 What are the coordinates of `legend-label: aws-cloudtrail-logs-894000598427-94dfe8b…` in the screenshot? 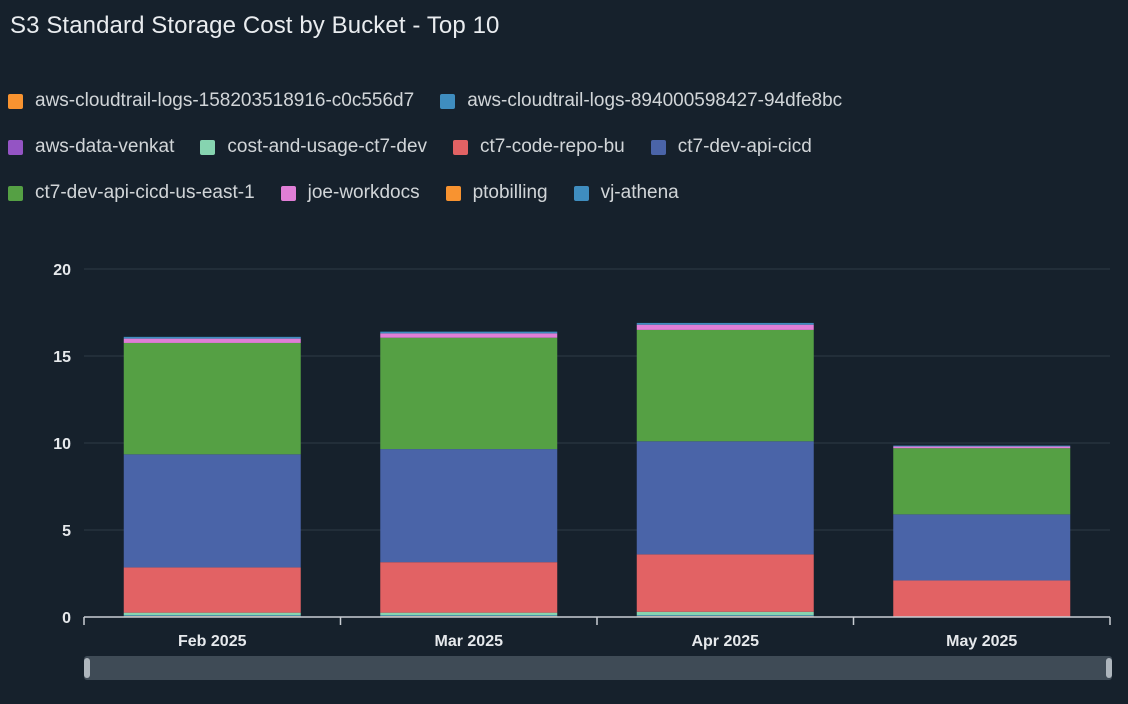 It's located at (655, 100).